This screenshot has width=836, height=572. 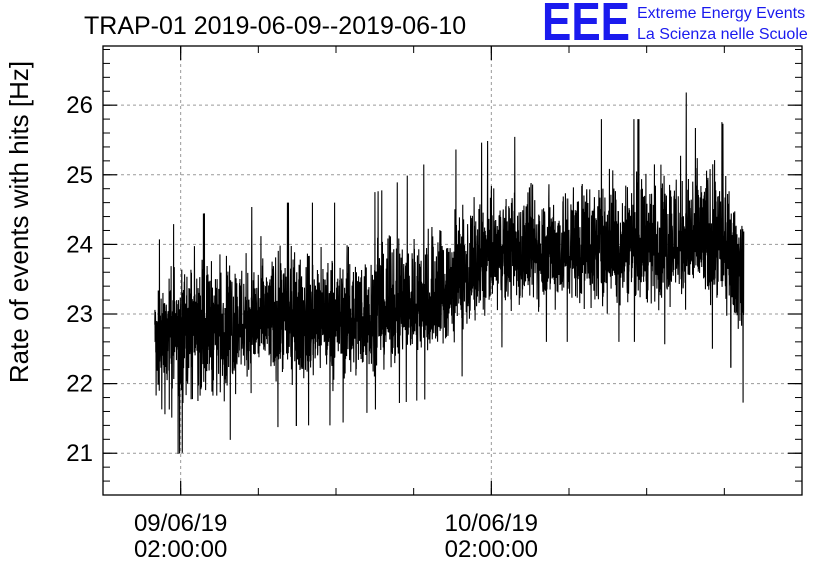 I want to click on x-tick-date-label: 09/06/19, so click(x=180, y=523).